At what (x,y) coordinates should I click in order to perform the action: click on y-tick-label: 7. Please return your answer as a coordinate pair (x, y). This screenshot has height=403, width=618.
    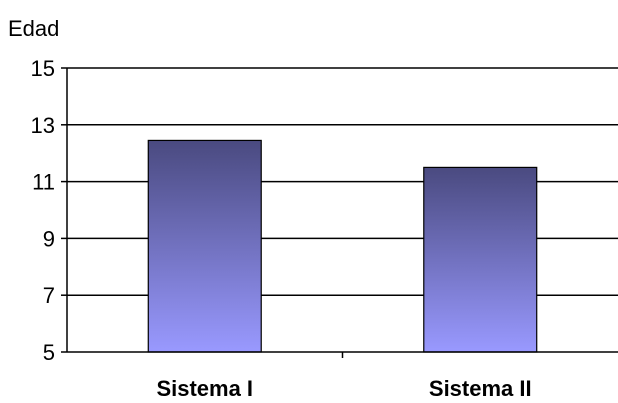
    Looking at the image, I should click on (49, 295).